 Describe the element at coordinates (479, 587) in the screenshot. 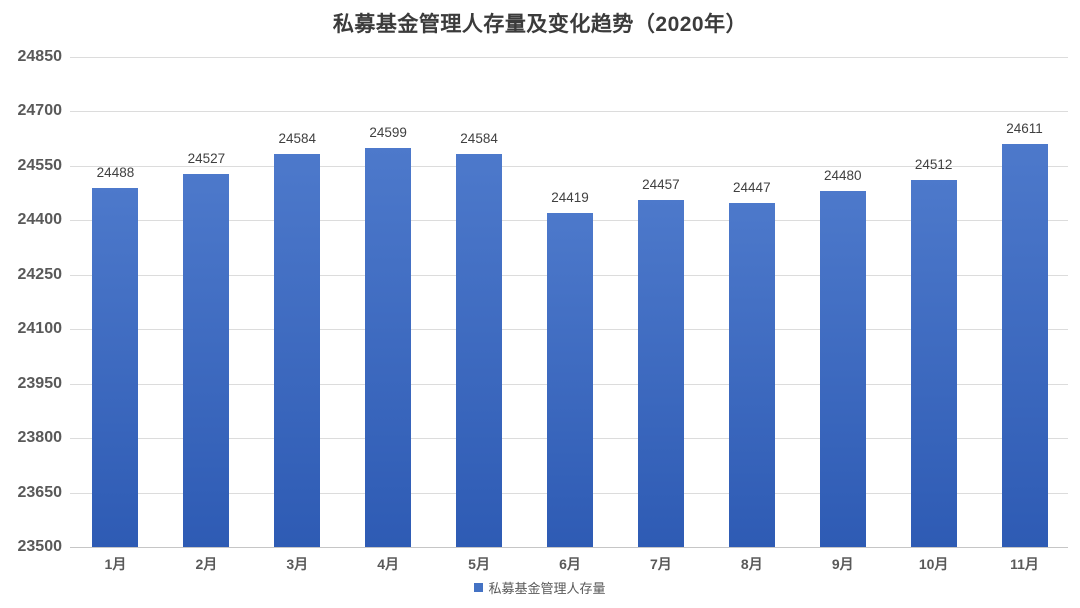

I see `legend-marker-icon` at that location.